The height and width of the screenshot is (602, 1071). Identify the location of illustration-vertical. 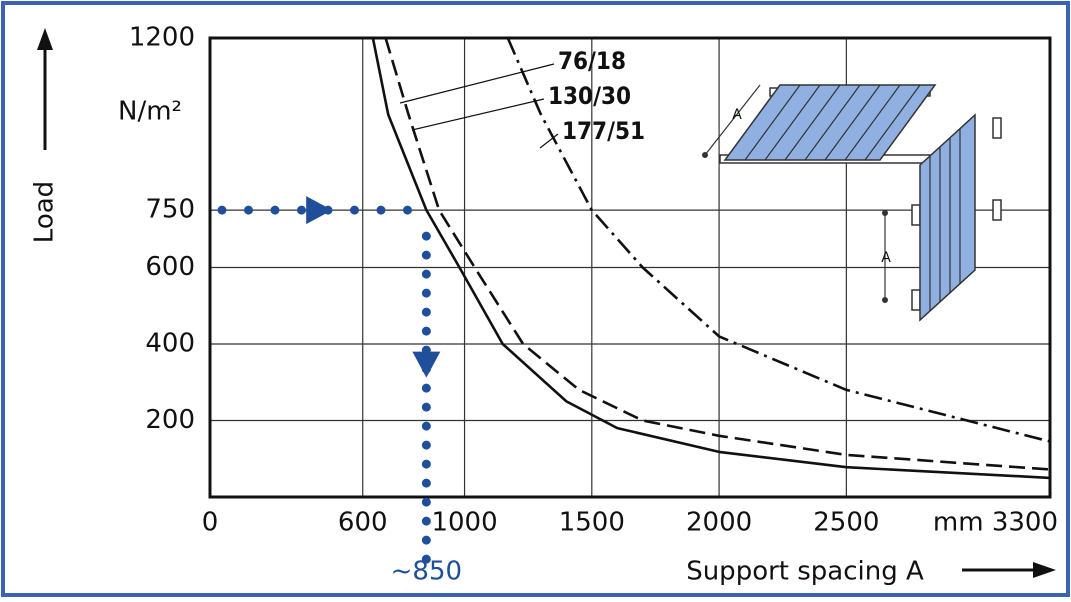
(942, 217).